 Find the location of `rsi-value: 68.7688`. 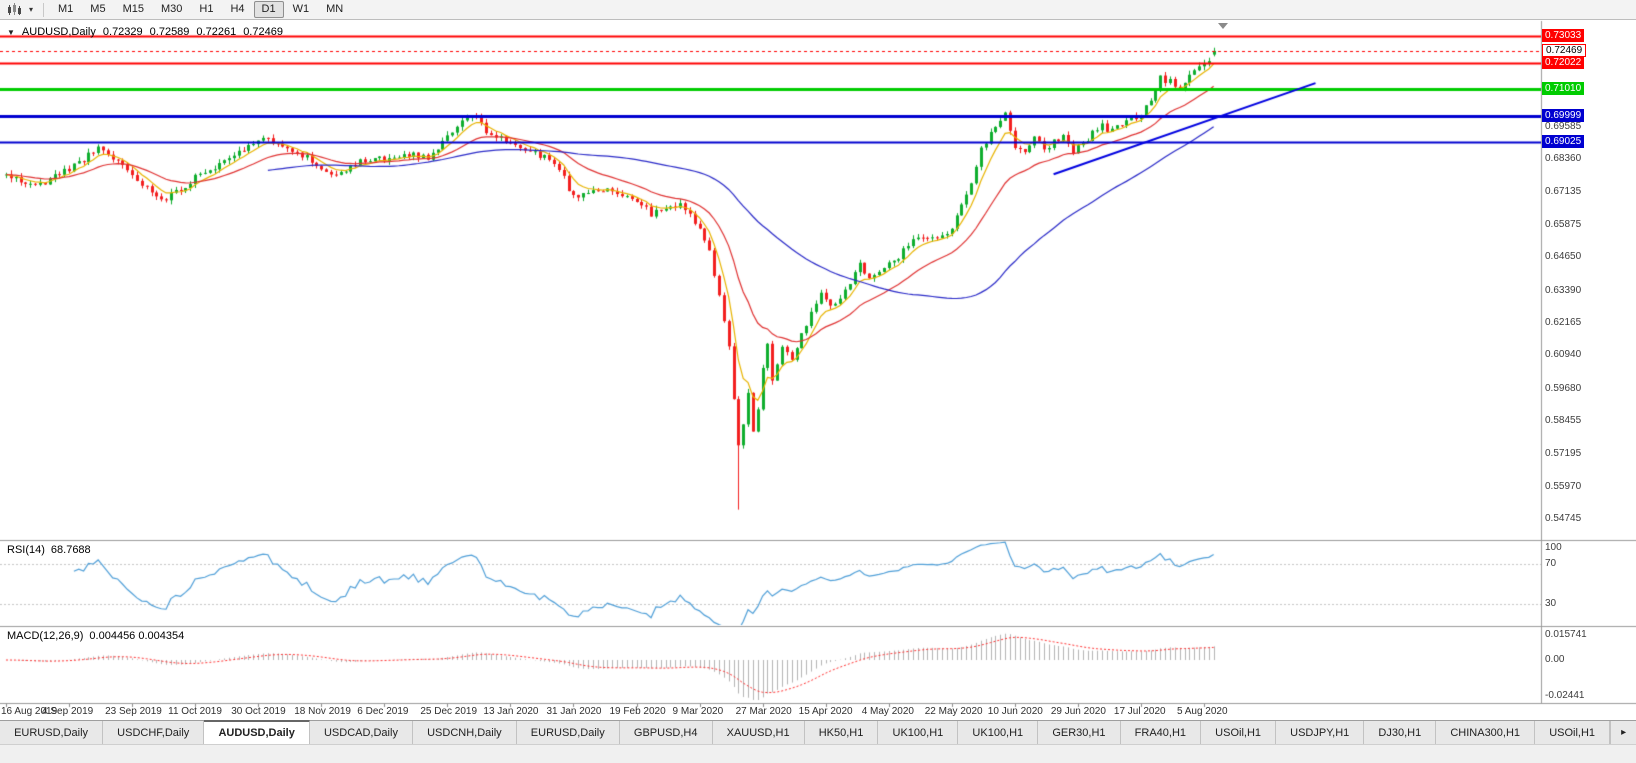

rsi-value: 68.7688 is located at coordinates (70, 550).